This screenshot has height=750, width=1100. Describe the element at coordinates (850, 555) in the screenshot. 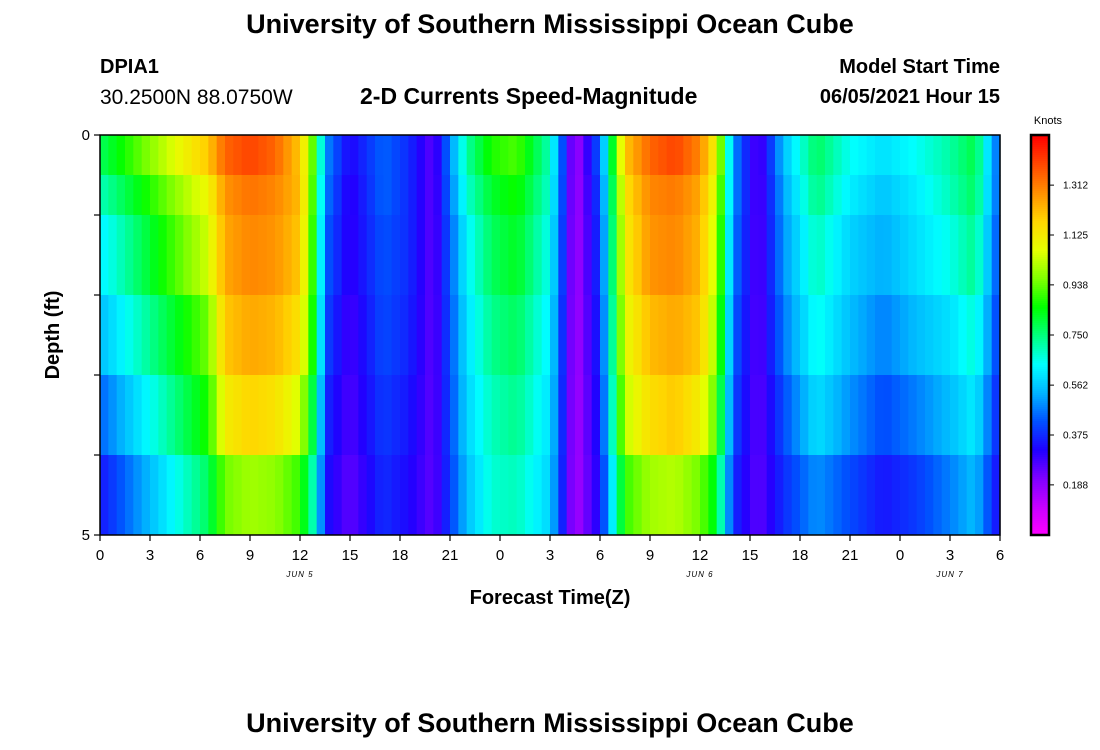

I see `x-tick-label: 21` at that location.